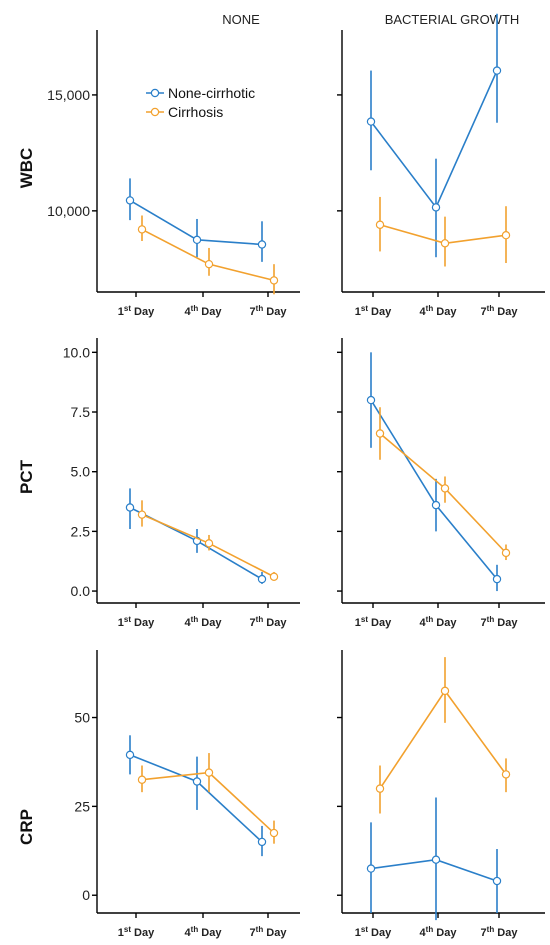  Describe the element at coordinates (76, 352) in the screenshot. I see `y-tick-label: 10.0` at that location.